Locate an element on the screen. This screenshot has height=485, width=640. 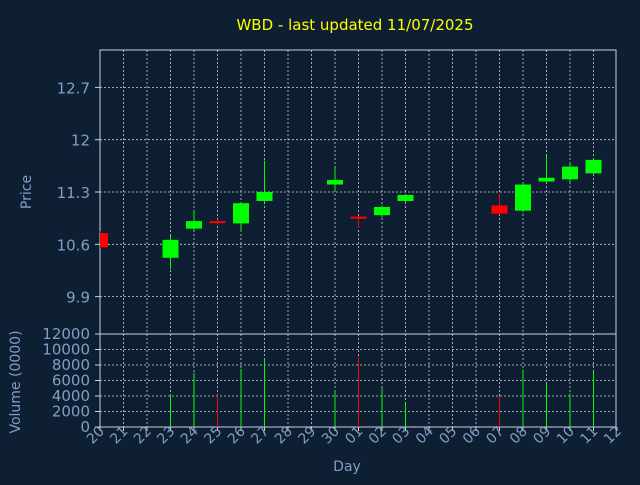
price-tick-label: 9.9 is located at coordinates (78, 298).